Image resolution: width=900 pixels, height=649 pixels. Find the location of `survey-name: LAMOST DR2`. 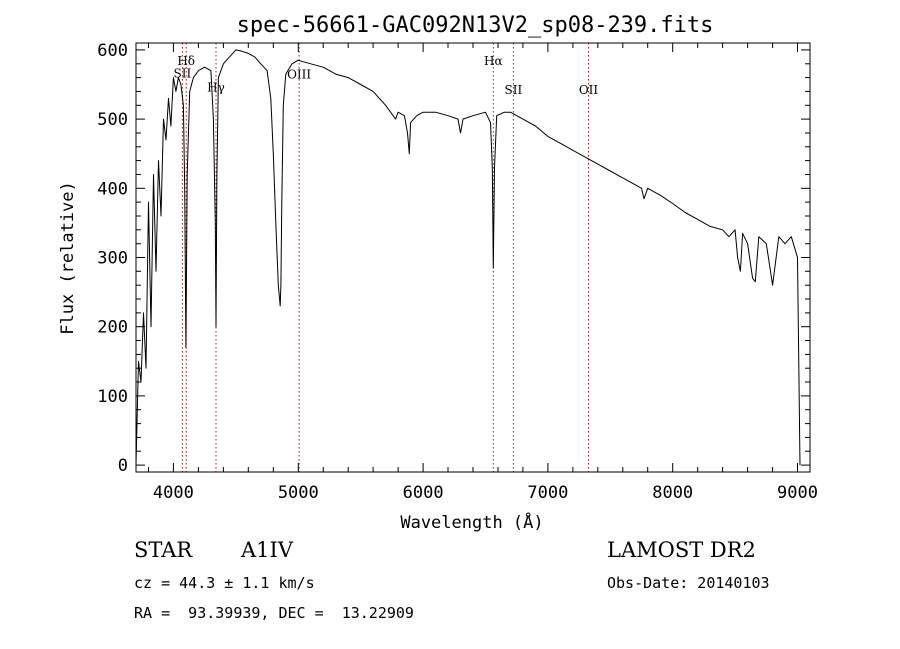

survey-name: LAMOST DR2 is located at coordinates (681, 550).